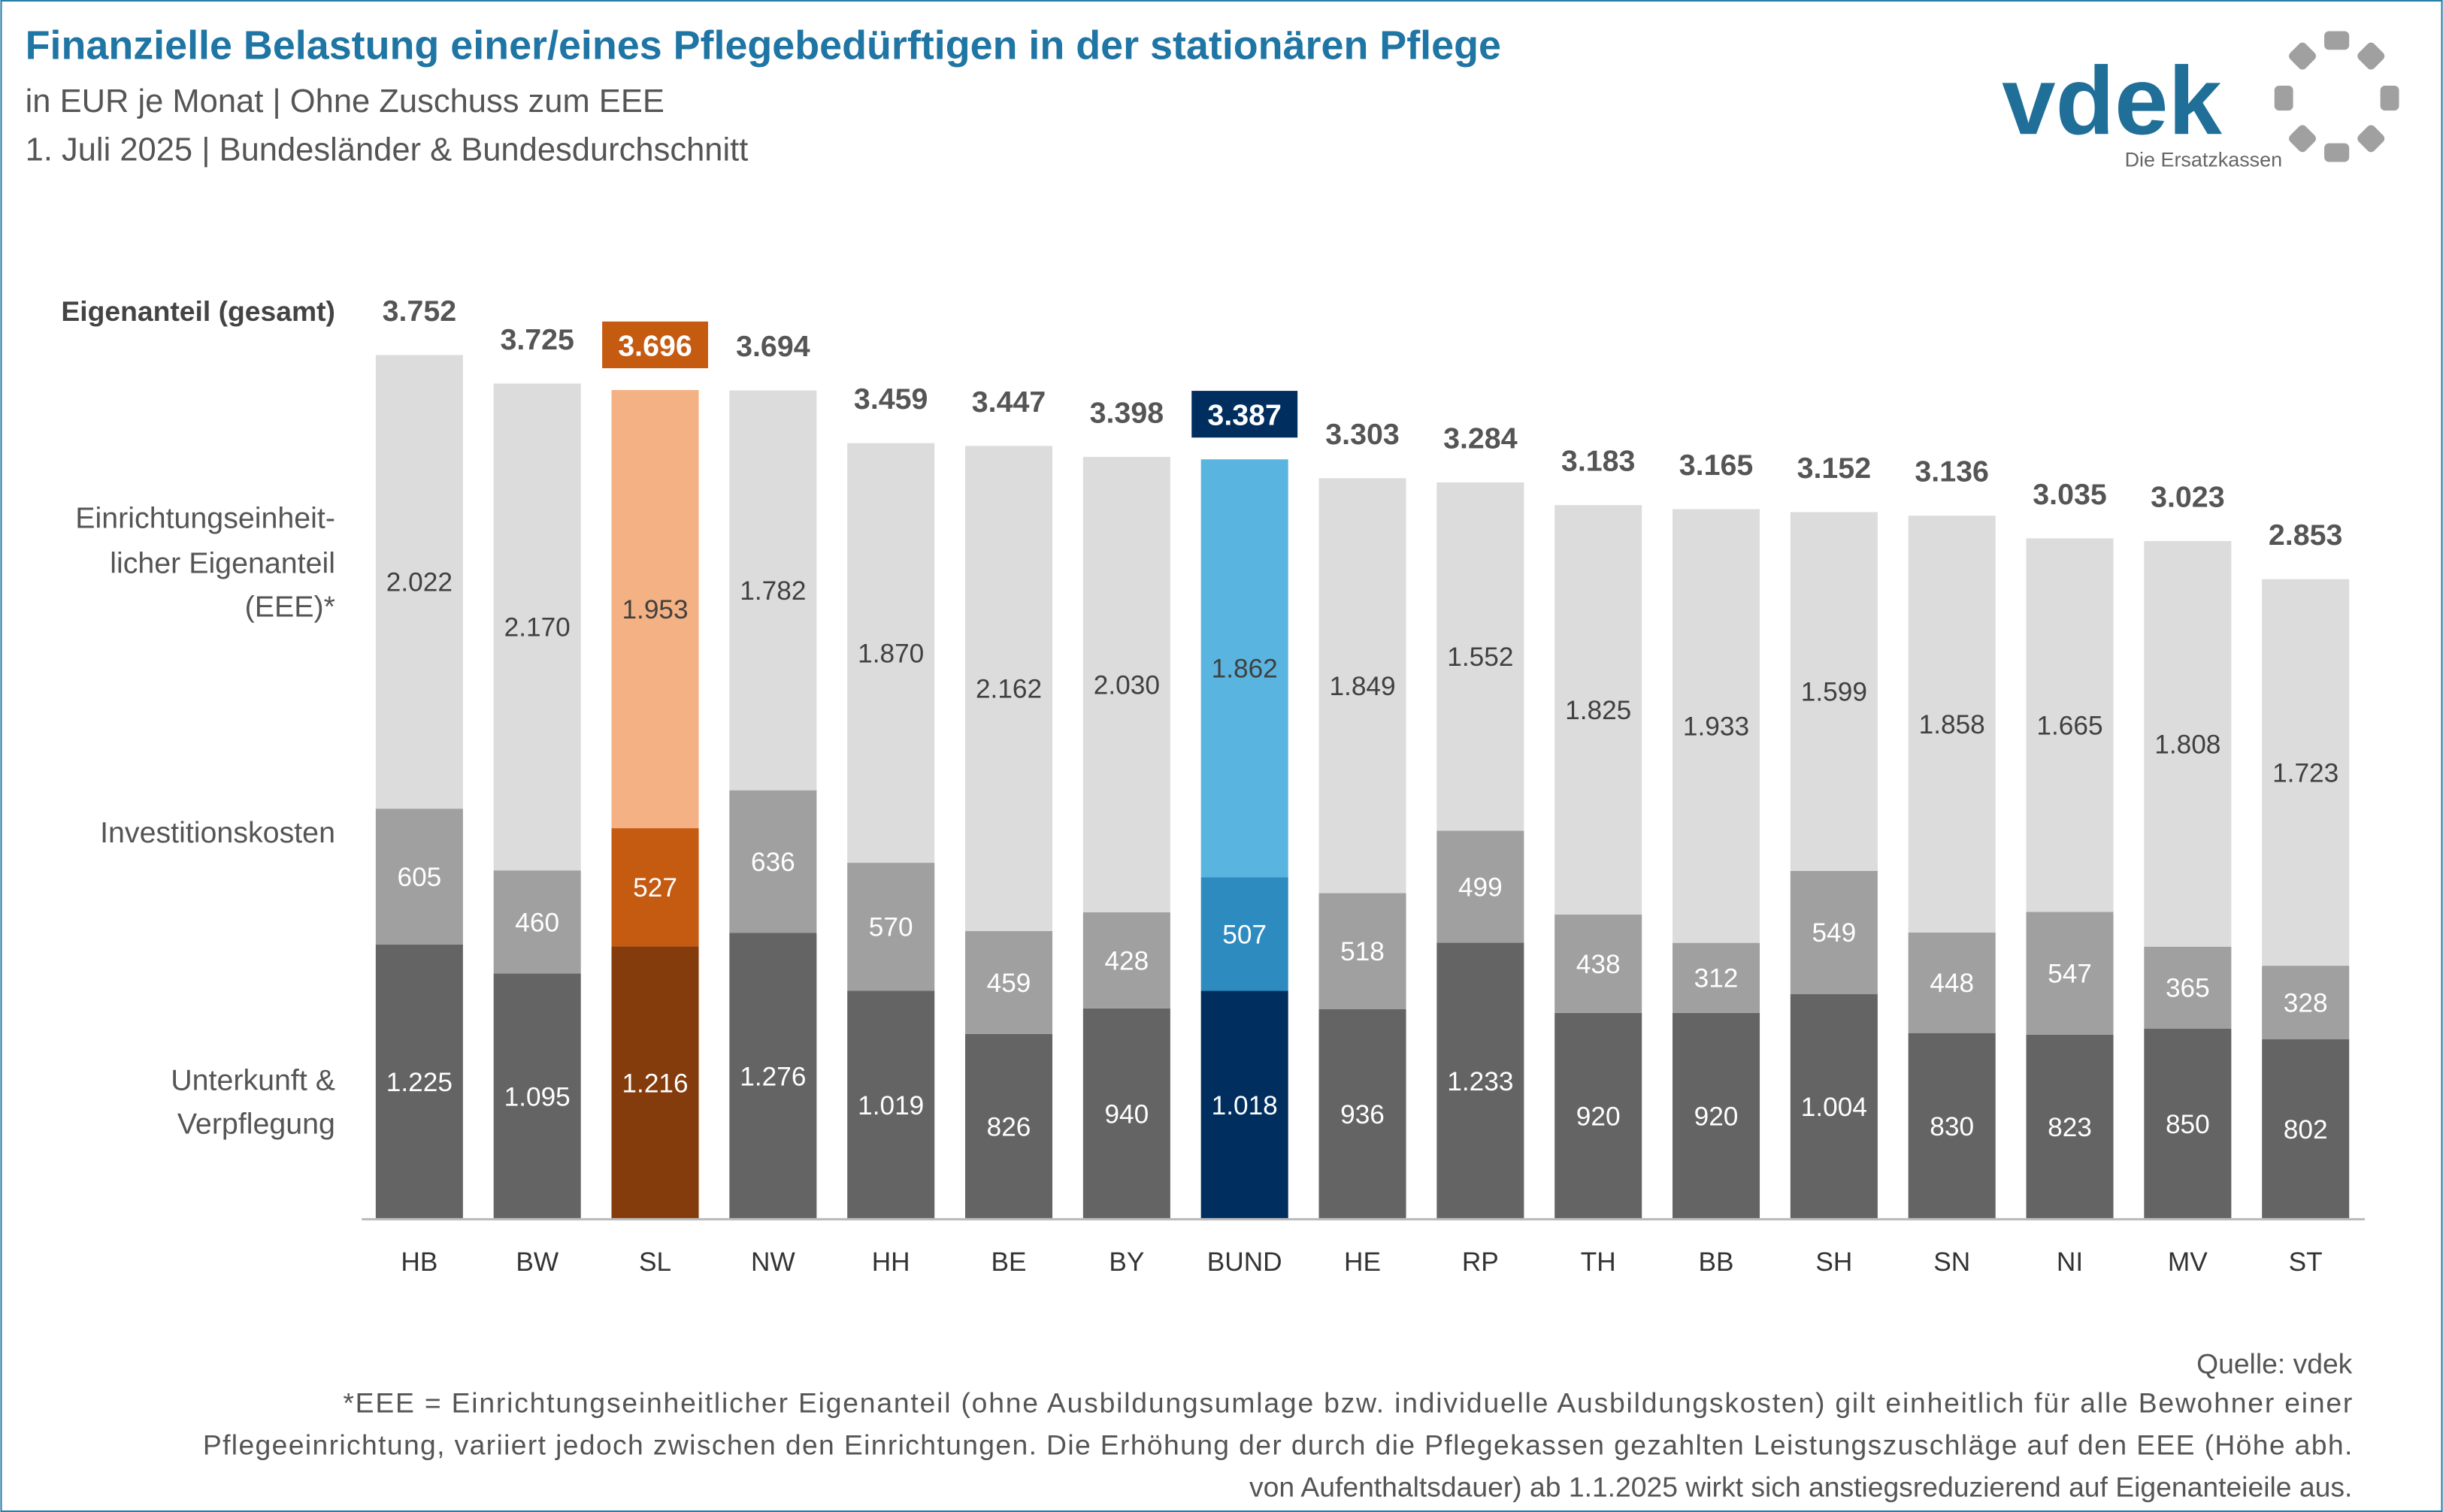 The image size is (2443, 1512). I want to click on value-label: 1.825, so click(1598, 710).